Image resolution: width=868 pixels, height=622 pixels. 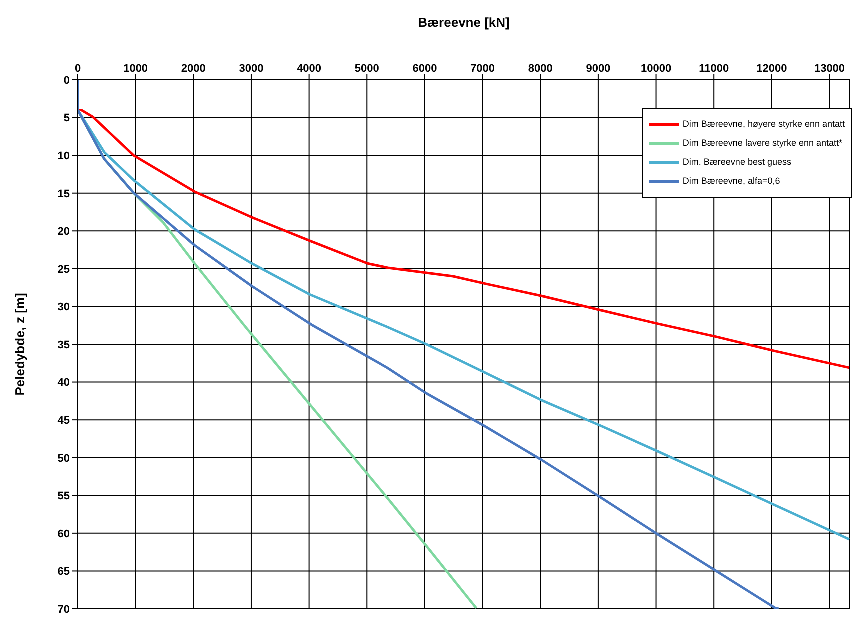 I want to click on y-tick-label: 60, so click(x=64, y=534).